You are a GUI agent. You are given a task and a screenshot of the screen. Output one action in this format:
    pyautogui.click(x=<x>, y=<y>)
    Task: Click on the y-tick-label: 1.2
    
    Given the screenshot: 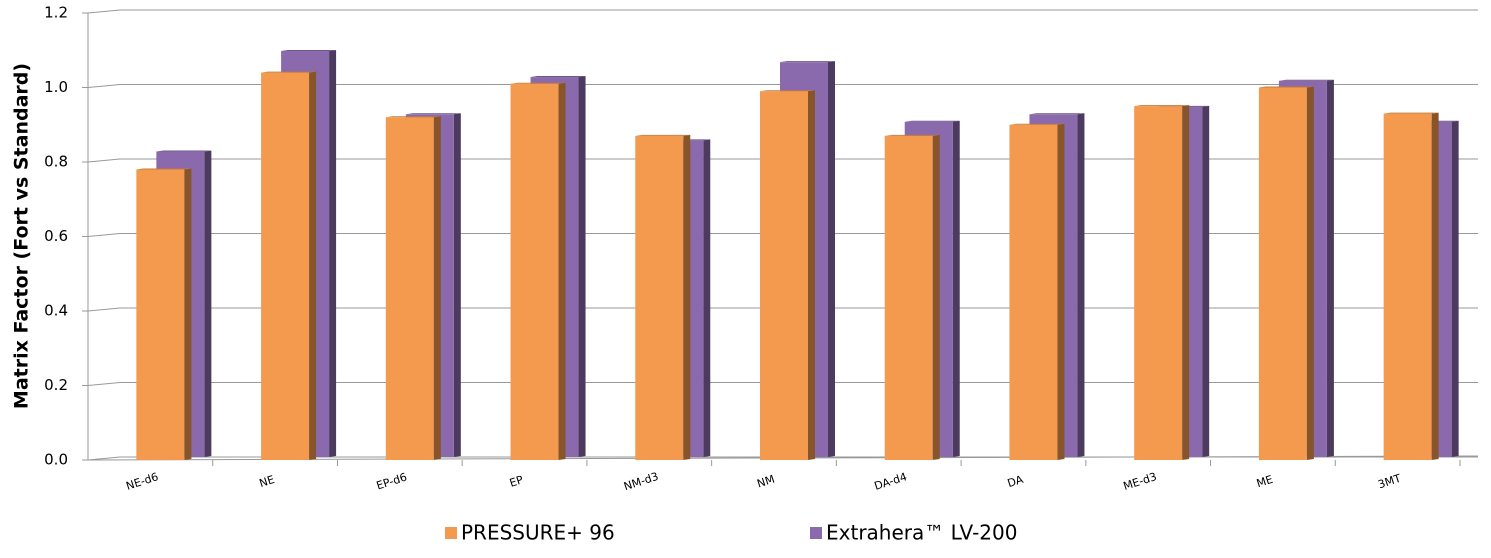 What is the action you would take?
    pyautogui.click(x=56, y=13)
    